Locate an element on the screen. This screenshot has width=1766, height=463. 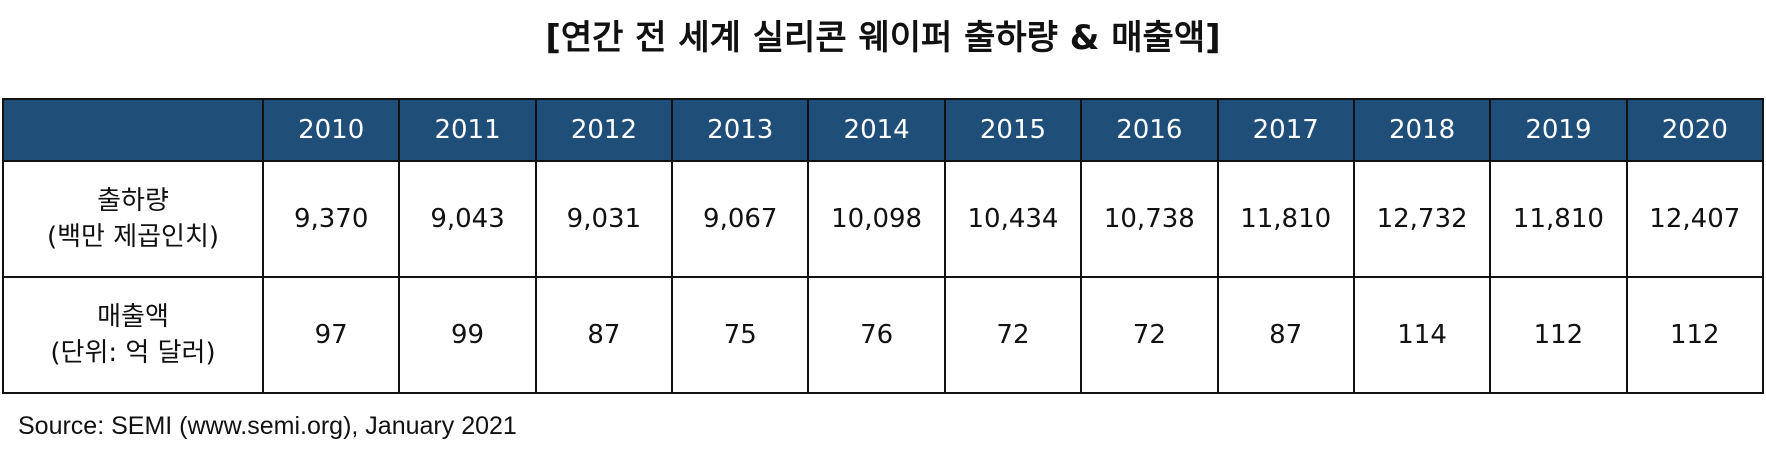
header-cell: 2011 is located at coordinates (467, 130).